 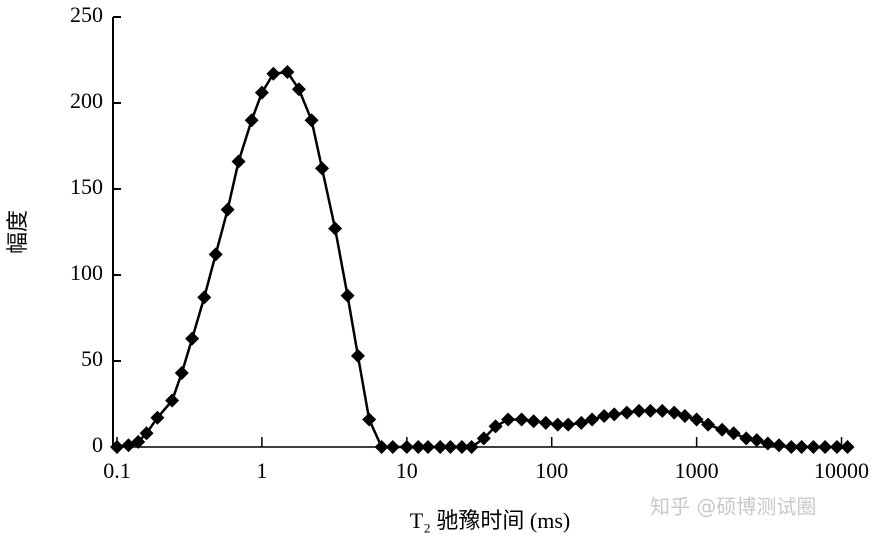 What do you see at coordinates (86, 14) in the screenshot?
I see `y-tick-label: 250` at bounding box center [86, 14].